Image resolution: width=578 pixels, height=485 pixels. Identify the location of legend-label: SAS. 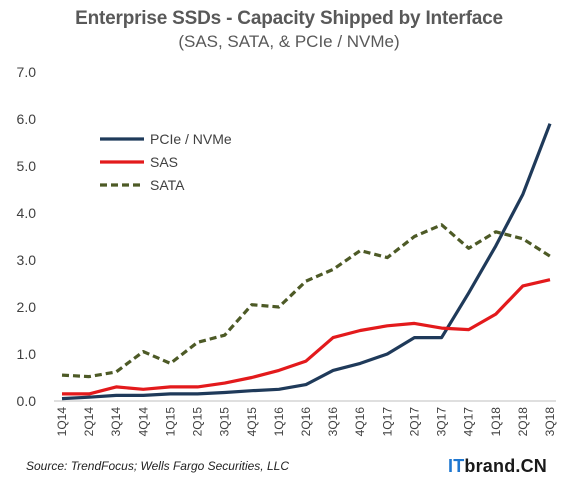
(164, 162).